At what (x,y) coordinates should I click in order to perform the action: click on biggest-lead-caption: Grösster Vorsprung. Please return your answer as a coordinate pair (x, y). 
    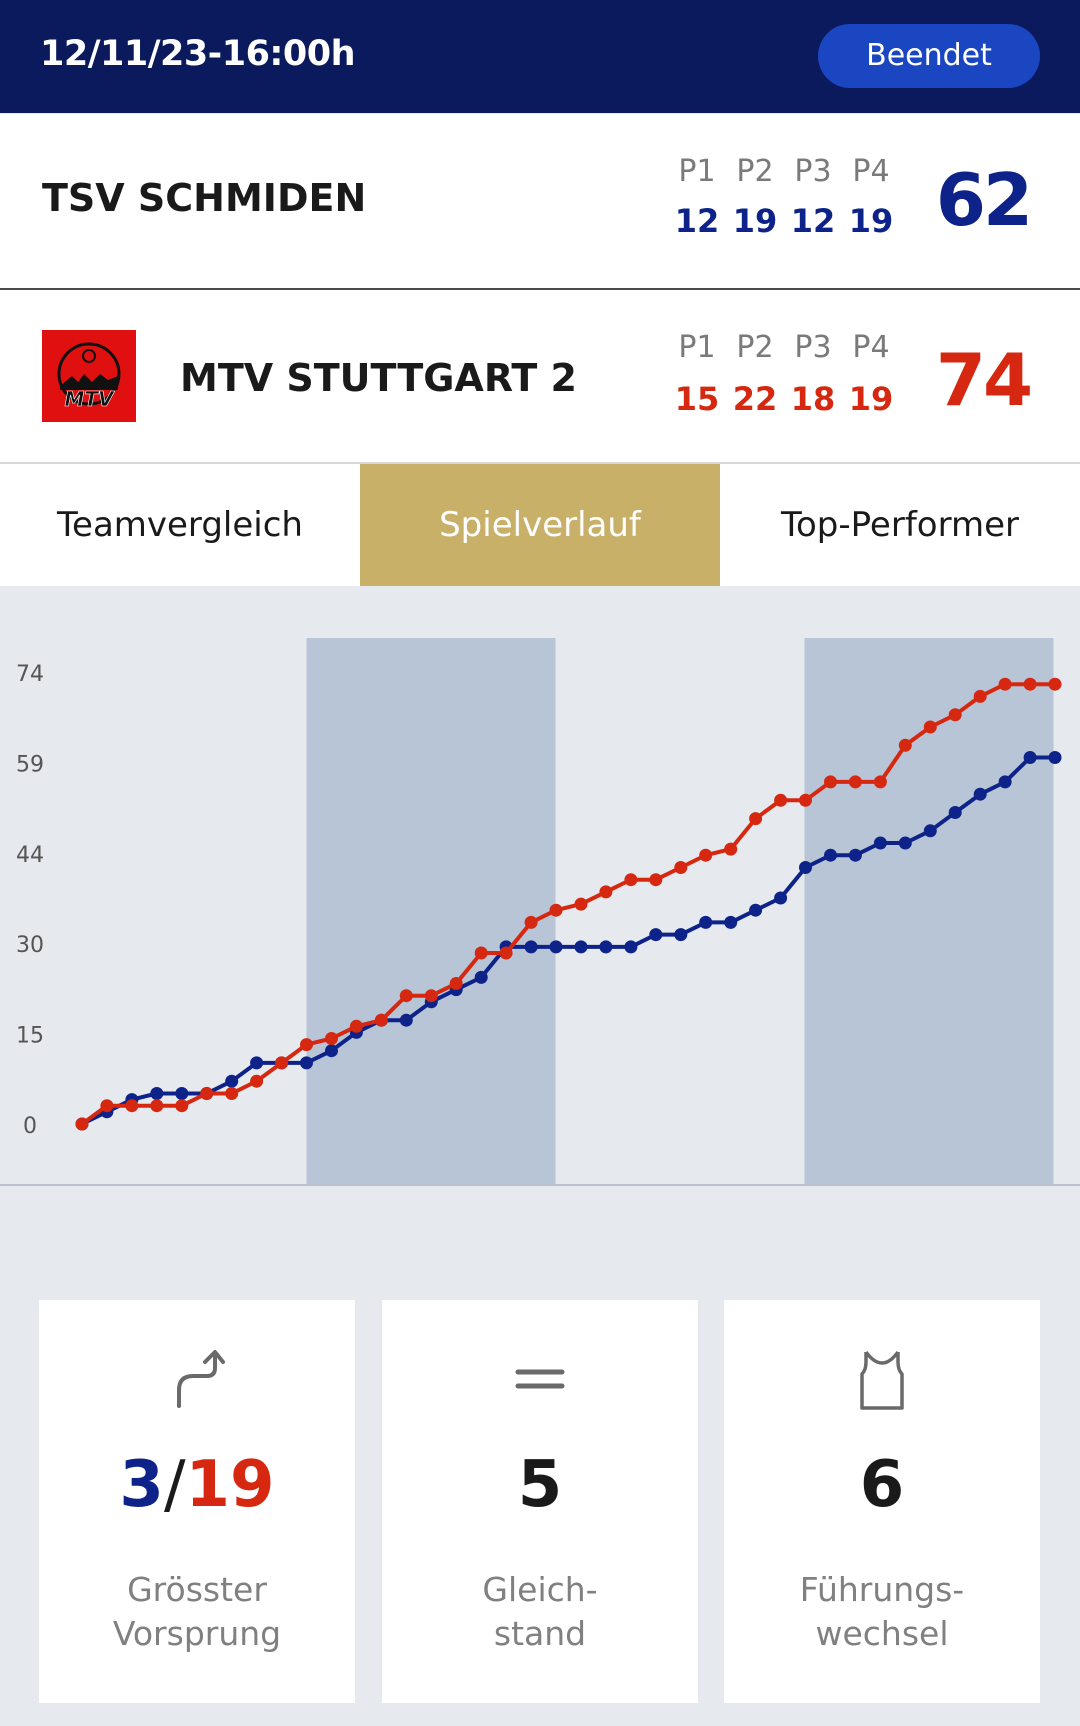
    Looking at the image, I should click on (197, 1611).